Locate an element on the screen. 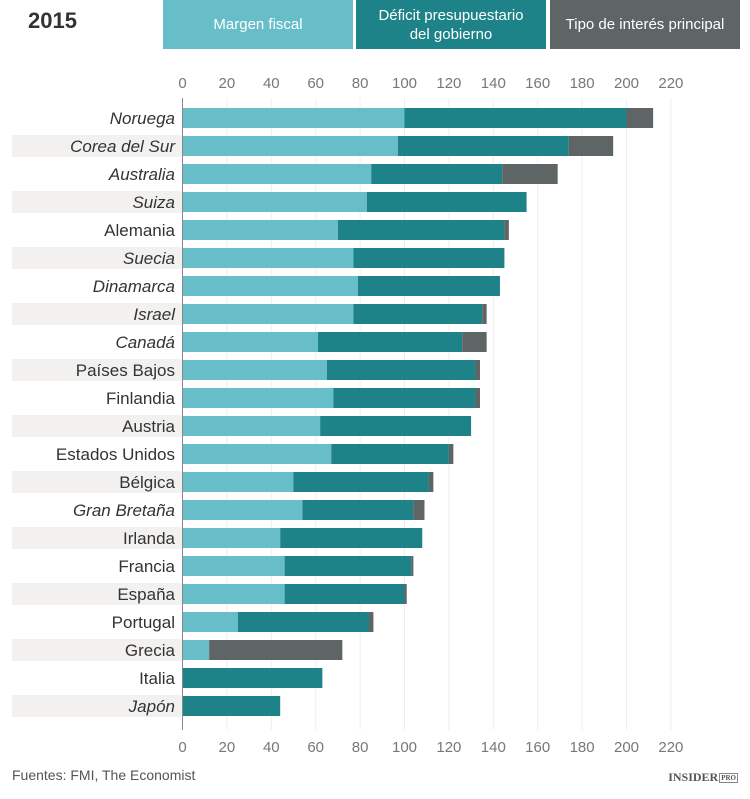 The image size is (750, 799). category-label: Grecia is located at coordinates (150, 650).